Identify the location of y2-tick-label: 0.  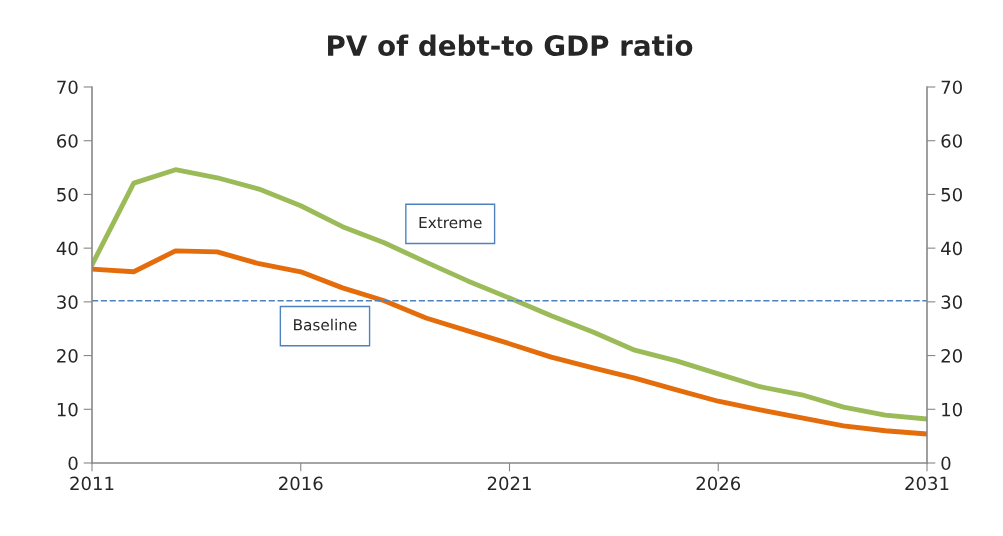
(946, 463).